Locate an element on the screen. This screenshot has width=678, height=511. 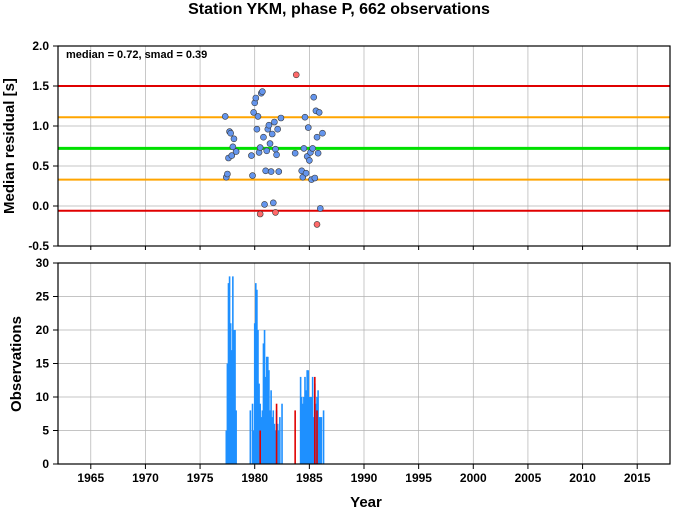
y-tick-label: 0 is located at coordinates (45, 464).